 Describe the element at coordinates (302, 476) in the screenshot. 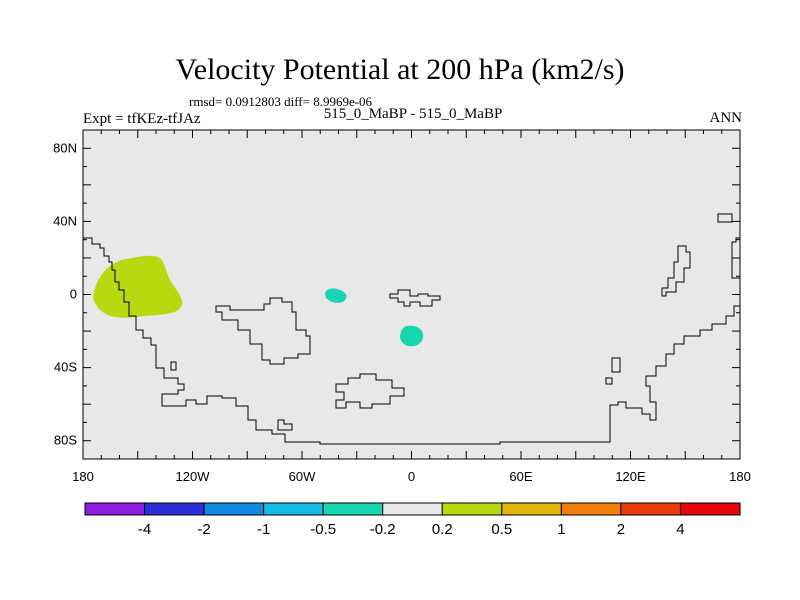

I see `lon-tick-label: 60W` at that location.